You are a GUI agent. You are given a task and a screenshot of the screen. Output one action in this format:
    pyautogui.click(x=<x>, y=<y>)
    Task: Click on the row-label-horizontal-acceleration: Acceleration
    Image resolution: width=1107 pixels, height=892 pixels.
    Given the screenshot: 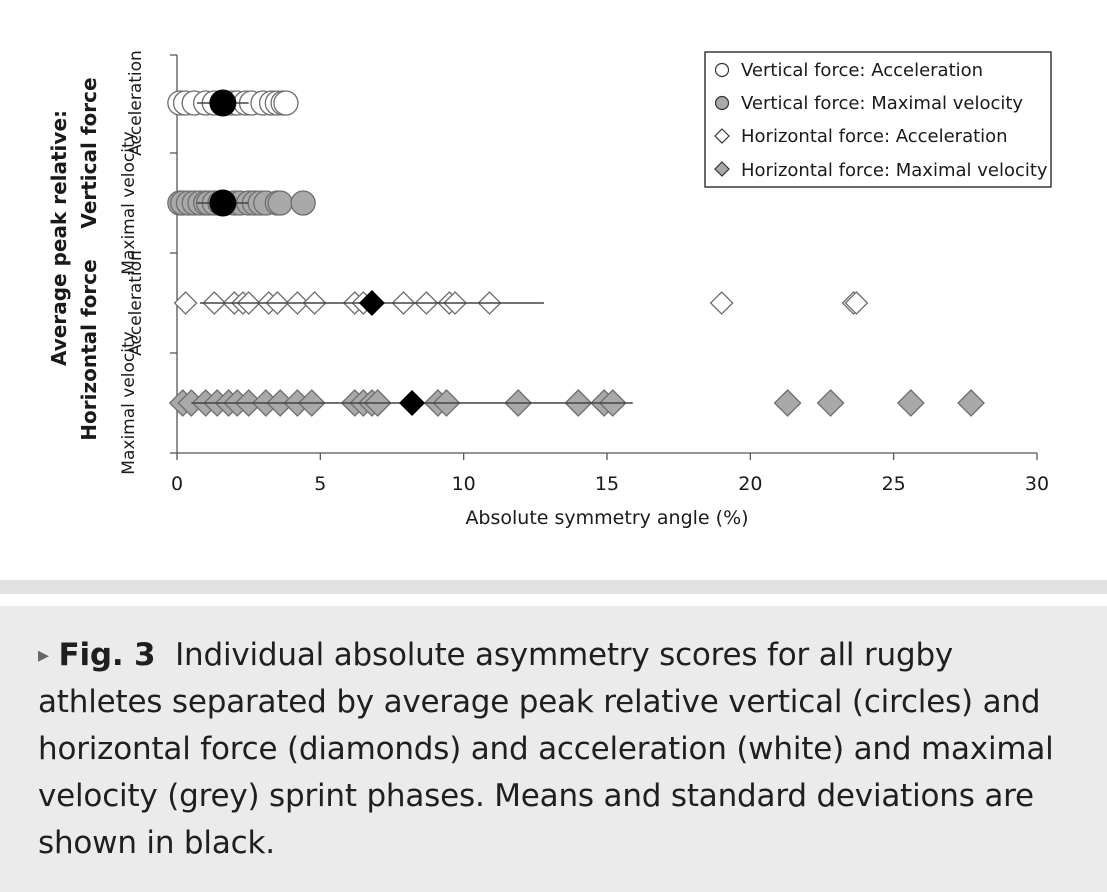 What is the action you would take?
    pyautogui.click(x=136, y=303)
    